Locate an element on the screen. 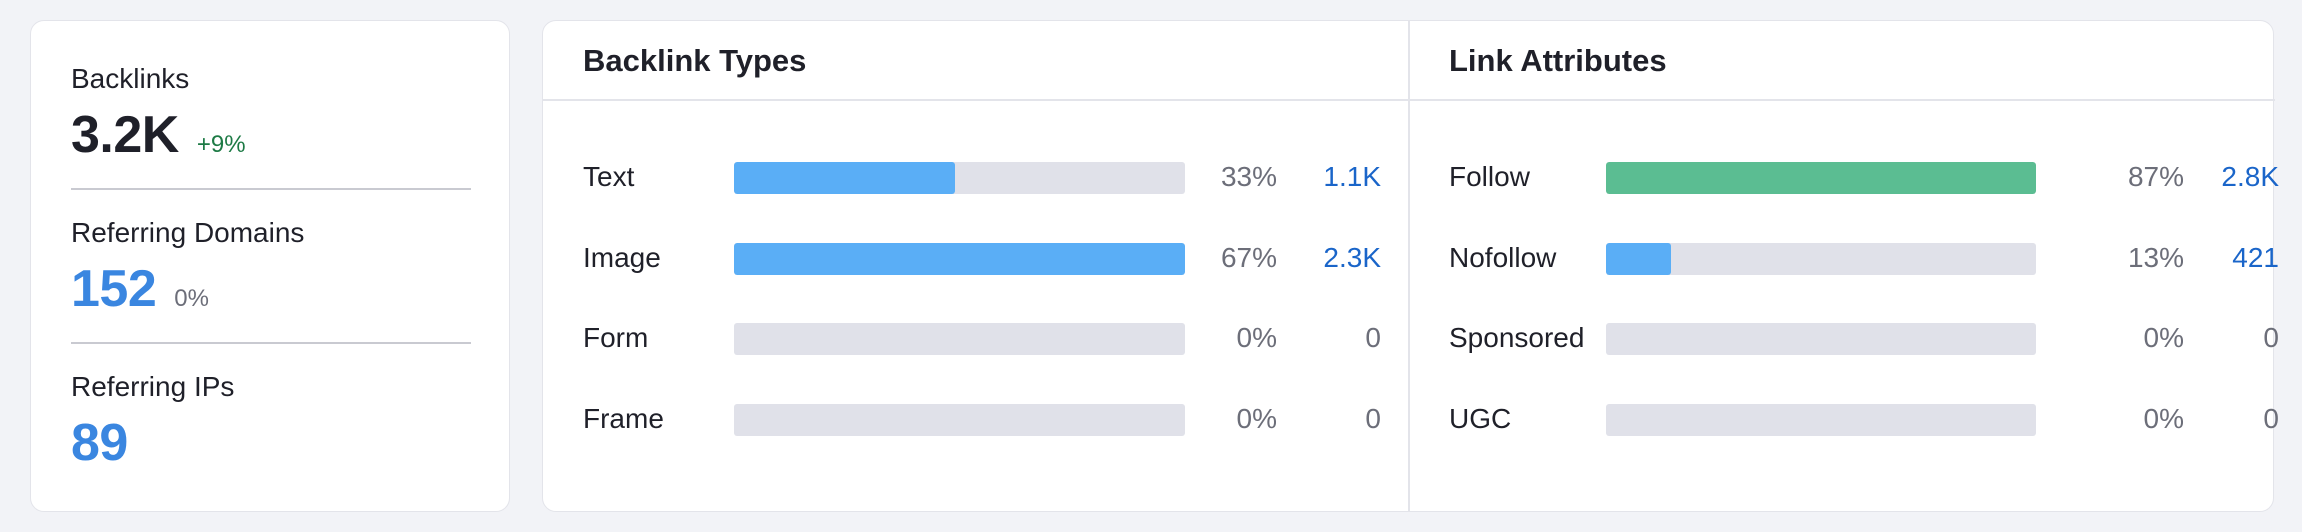 This screenshot has width=2302, height=532. bar-row-form: Form 0% 0 is located at coordinates (975, 338).